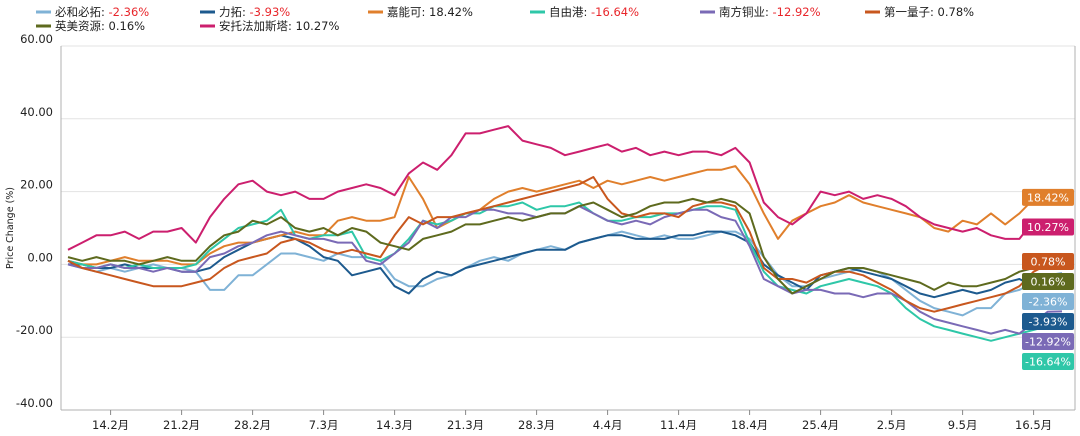 This screenshot has width=1080, height=436. Describe the element at coordinates (430, 12) in the screenshot. I see `legend-label: 嘉能可: 18.42%` at that location.